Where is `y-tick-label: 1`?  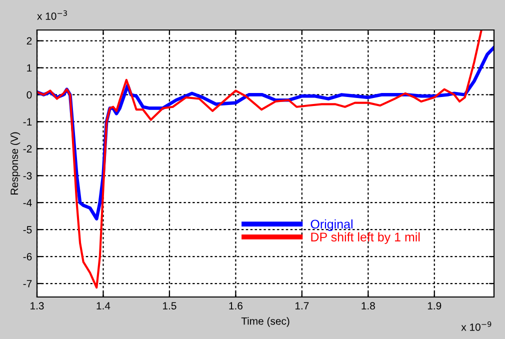 y-tick-label: 1 is located at coordinates (29, 68).